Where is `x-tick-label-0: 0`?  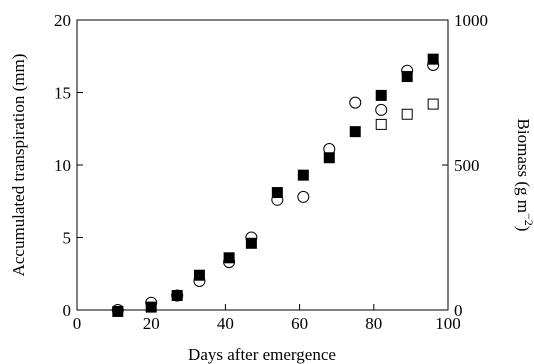
x-tick-label-0: 0 is located at coordinates (77, 323).